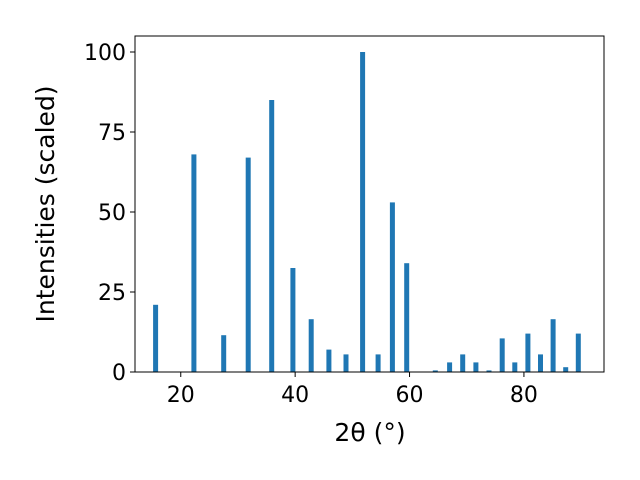 This screenshot has height=480, width=640. What do you see at coordinates (295, 395) in the screenshot?
I see `x-tick-label: 40` at bounding box center [295, 395].